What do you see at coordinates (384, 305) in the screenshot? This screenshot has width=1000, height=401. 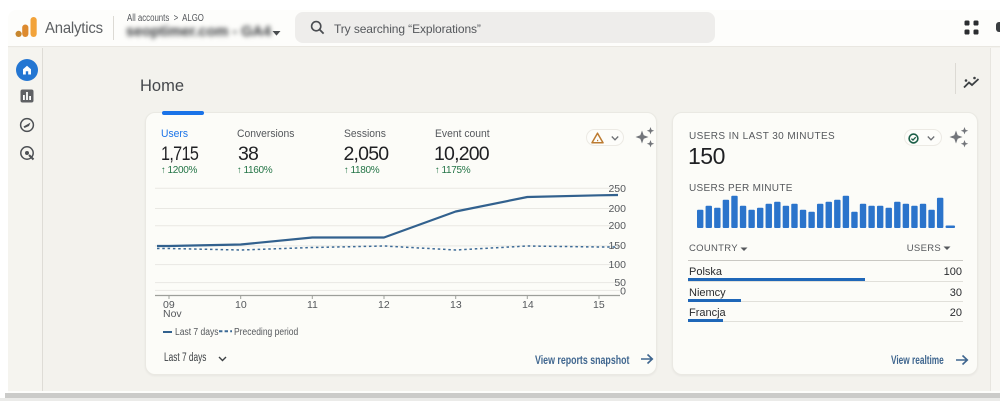 I see `svg-text: 12` at bounding box center [384, 305].